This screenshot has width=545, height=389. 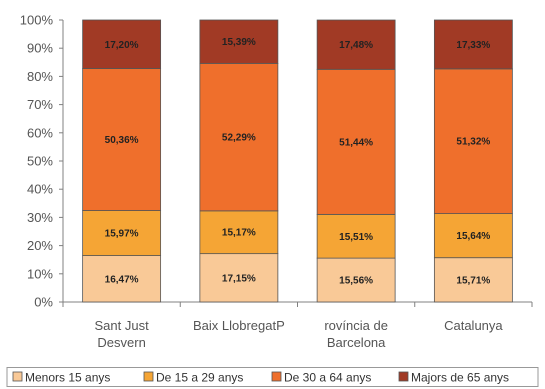 What do you see at coordinates (40, 273) in the screenshot?
I see `y-tick-label: 10%` at bounding box center [40, 273].